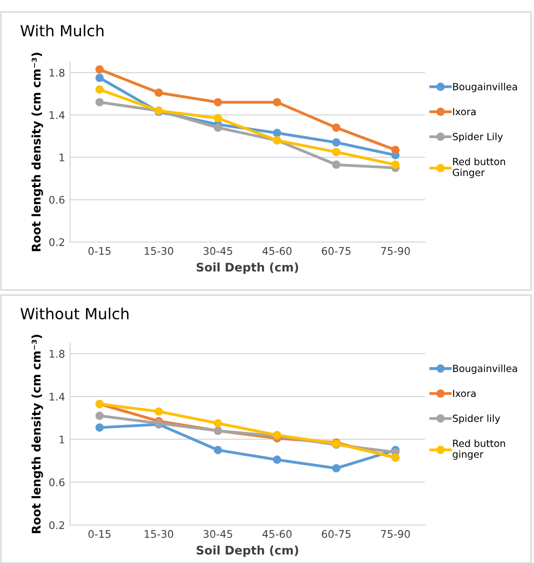  Describe the element at coordinates (477, 137) in the screenshot. I see `legend-label: Spider Lily` at that location.